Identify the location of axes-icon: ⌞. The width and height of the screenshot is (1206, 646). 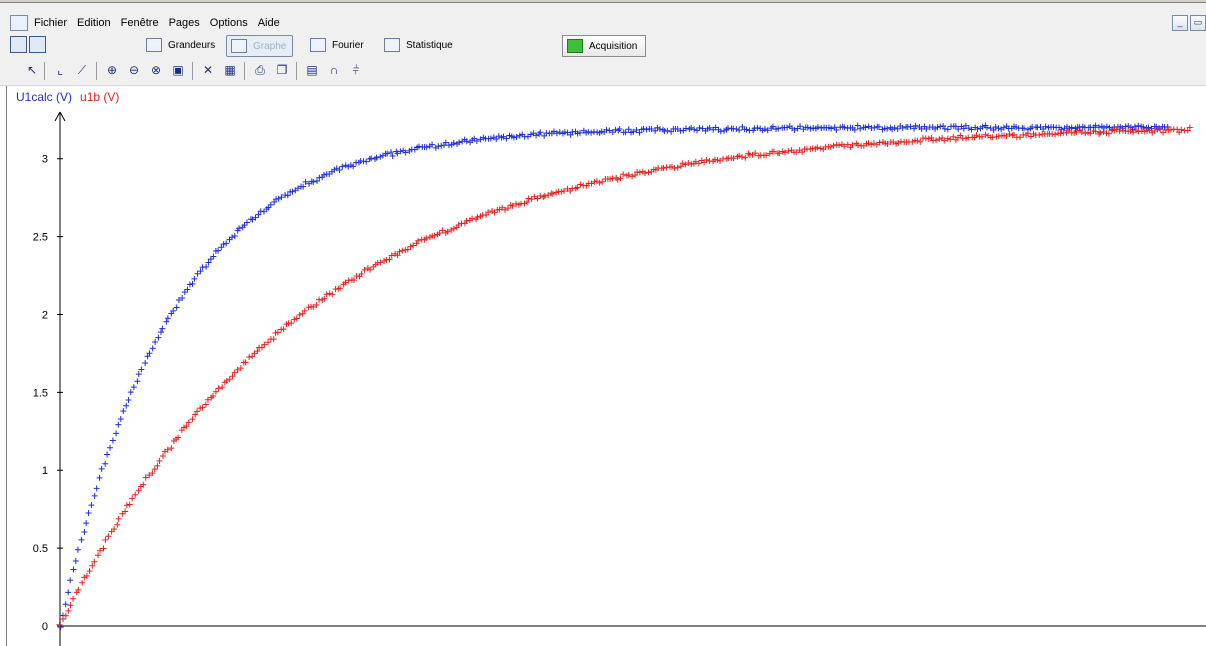
(60, 70).